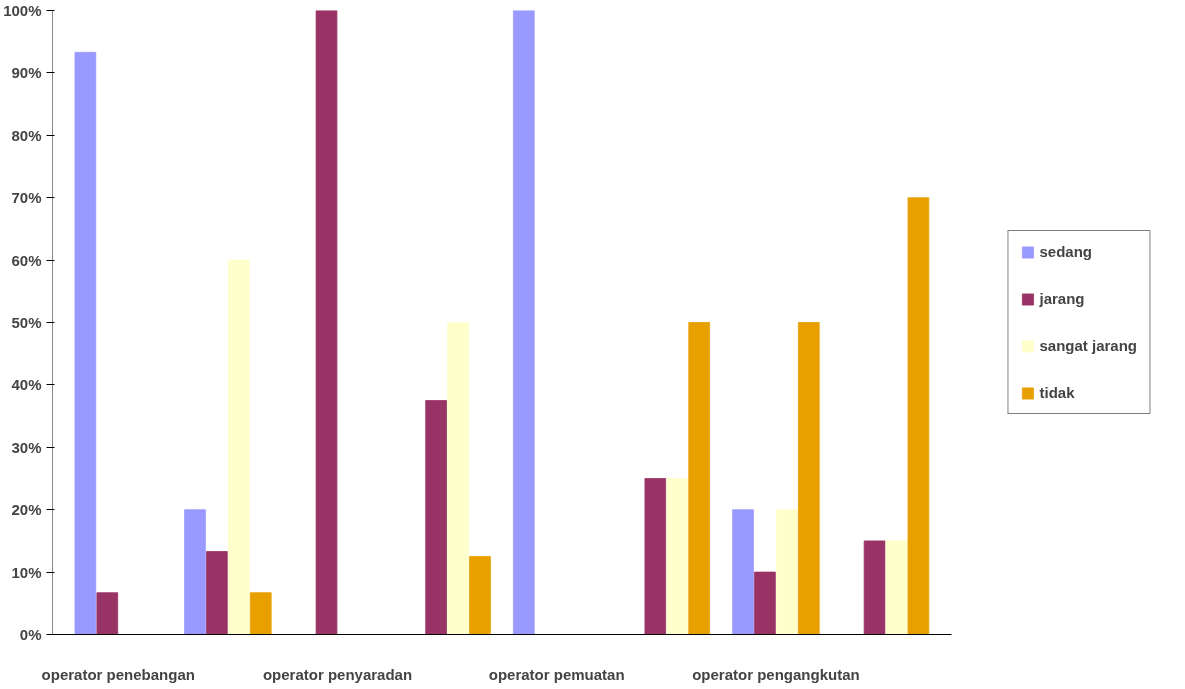 The width and height of the screenshot is (1185, 689). Describe the element at coordinates (26, 572) in the screenshot. I see `y-tick-label: 10%` at that location.